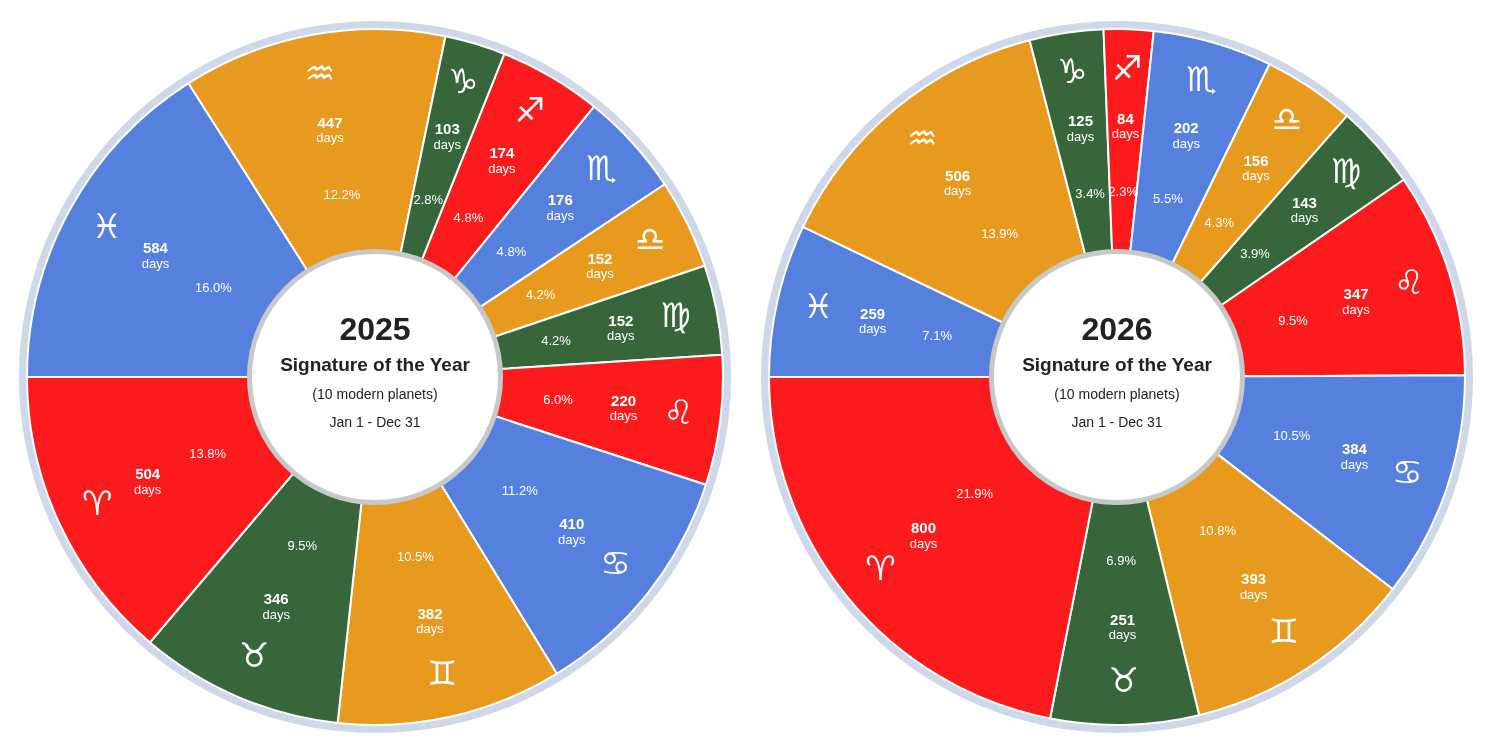 The image size is (1500, 754). Describe the element at coordinates (1168, 199) in the screenshot. I see `text: 5.5%` at that location.